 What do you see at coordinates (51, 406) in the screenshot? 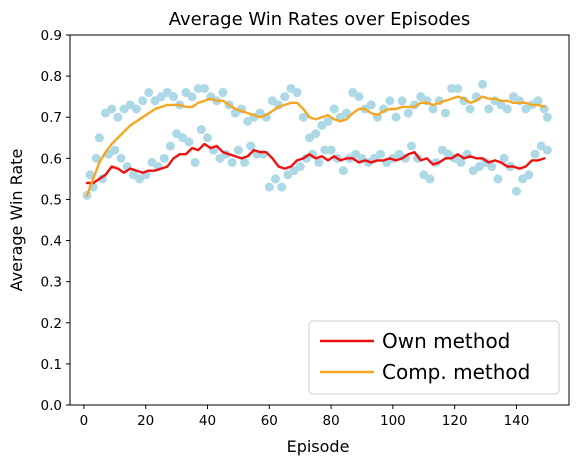
I see `y-tick-label: 0.0` at bounding box center [51, 406].